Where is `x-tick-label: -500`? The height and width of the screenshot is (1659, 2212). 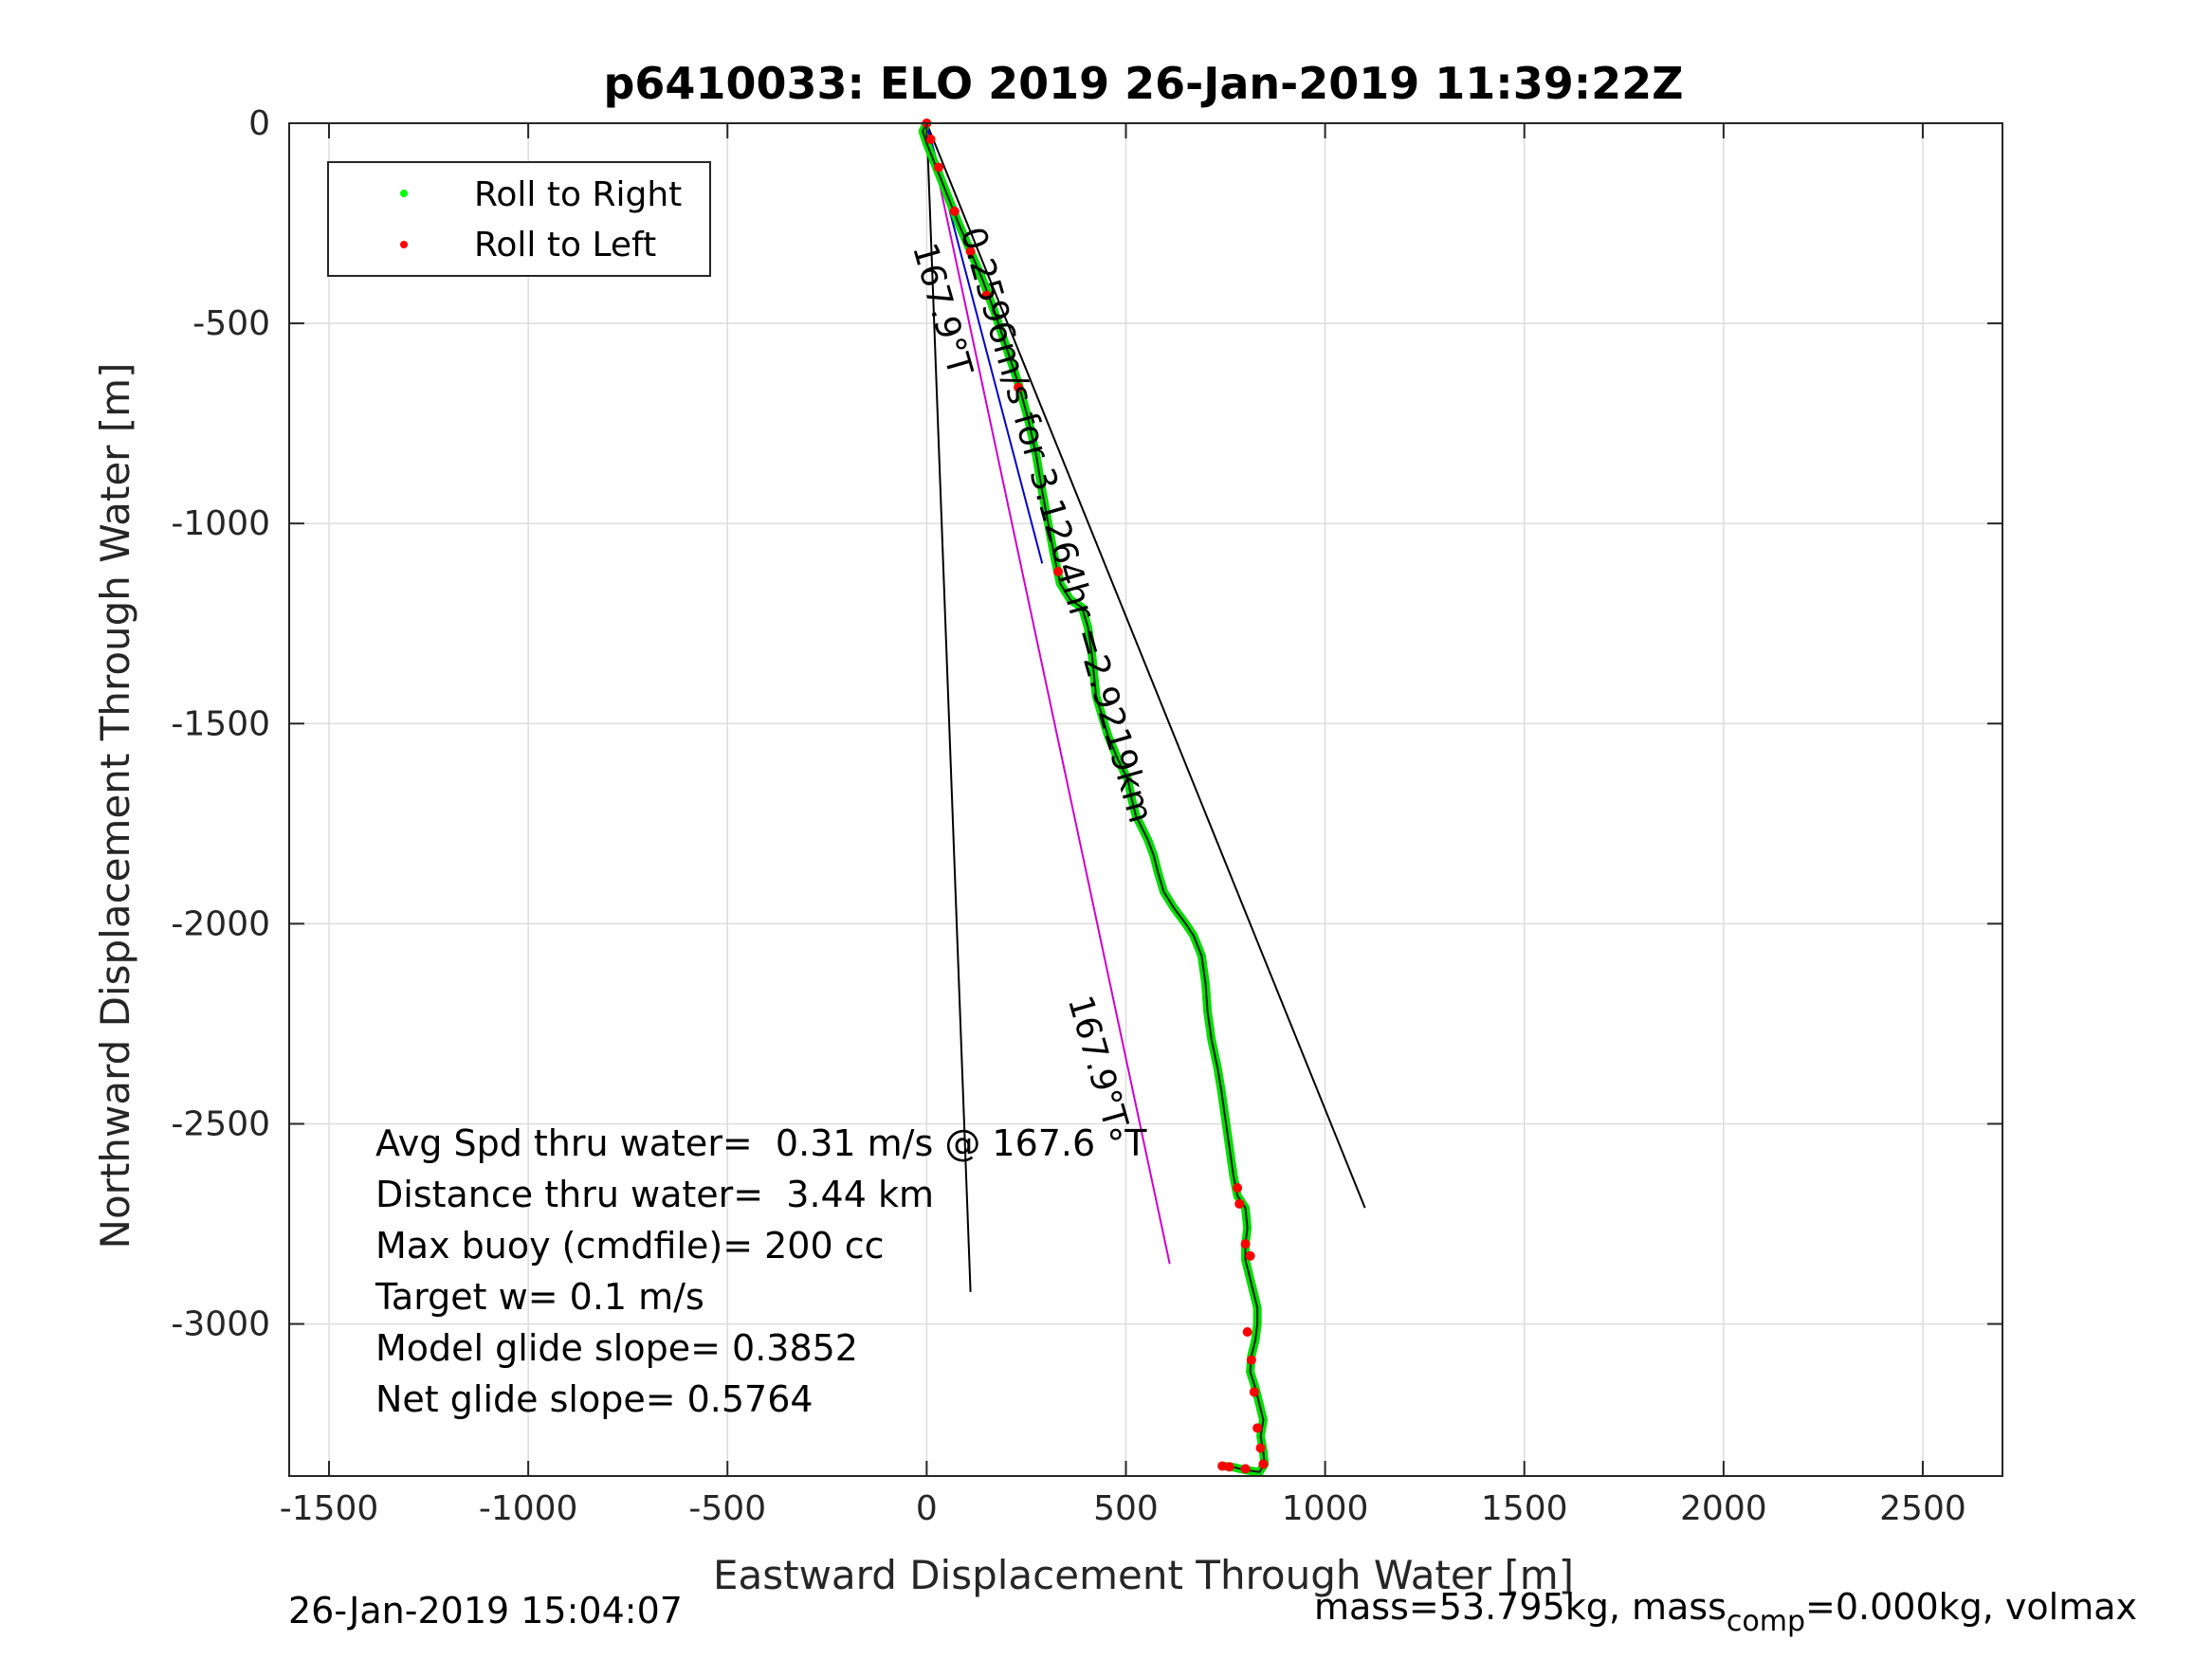 x-tick-label: -500 is located at coordinates (727, 1508).